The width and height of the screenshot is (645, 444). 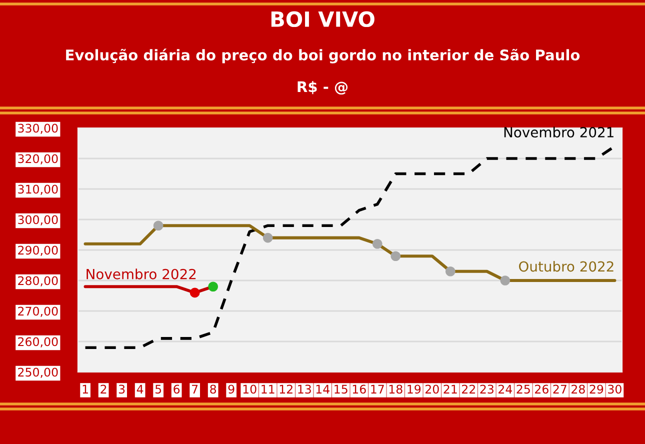 What do you see at coordinates (395, 389) in the screenshot?
I see `x-tick-label: 18` at bounding box center [395, 389].